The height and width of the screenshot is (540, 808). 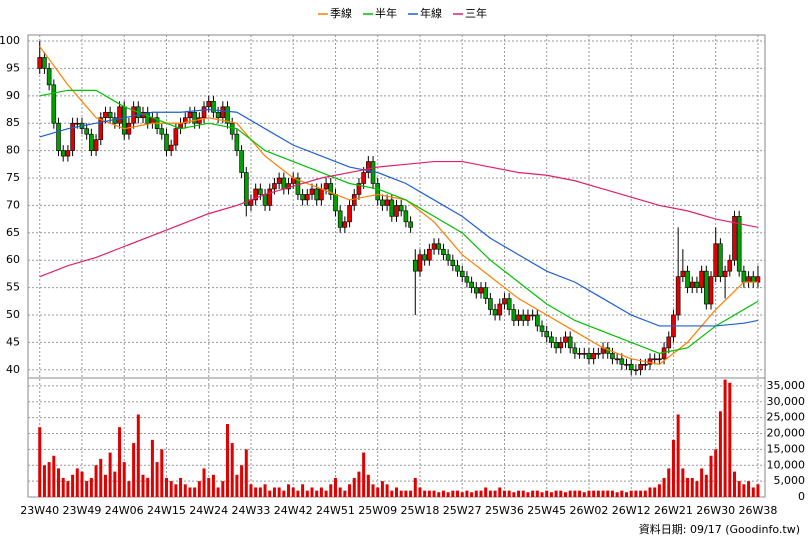 I want to click on legend-label: 半年, so click(x=386, y=13).